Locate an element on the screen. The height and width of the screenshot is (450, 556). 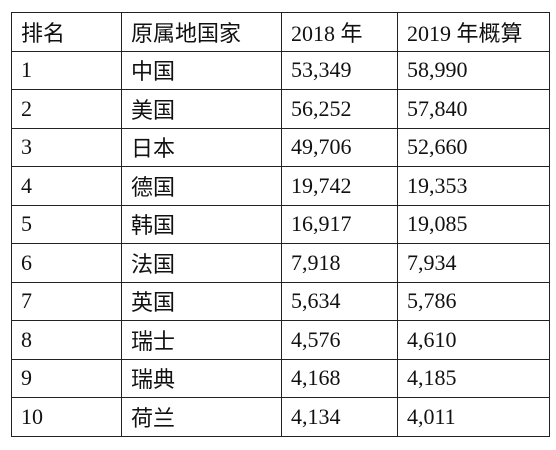
cell: 4,576 is located at coordinates (339, 340).